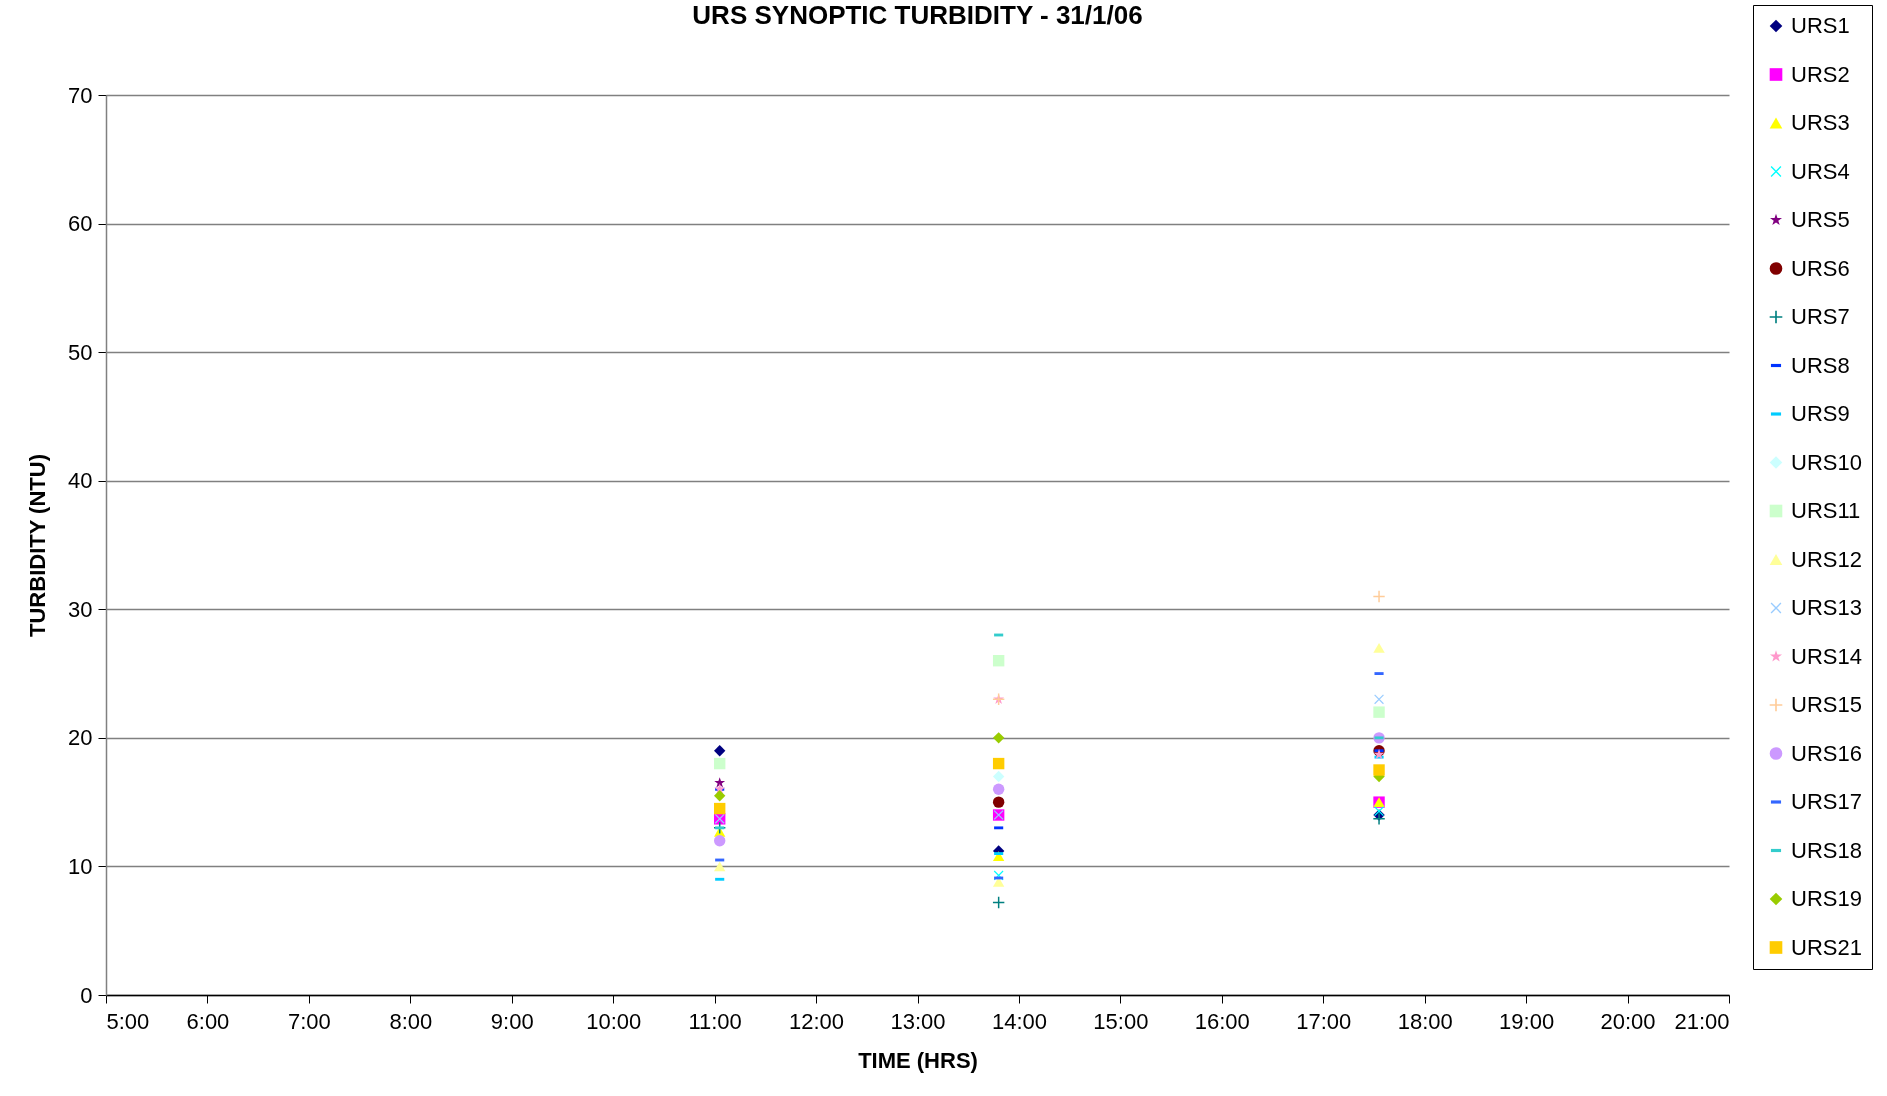 The height and width of the screenshot is (1096, 1887). What do you see at coordinates (1820, 365) in the screenshot?
I see `legend-label: URS8` at bounding box center [1820, 365].